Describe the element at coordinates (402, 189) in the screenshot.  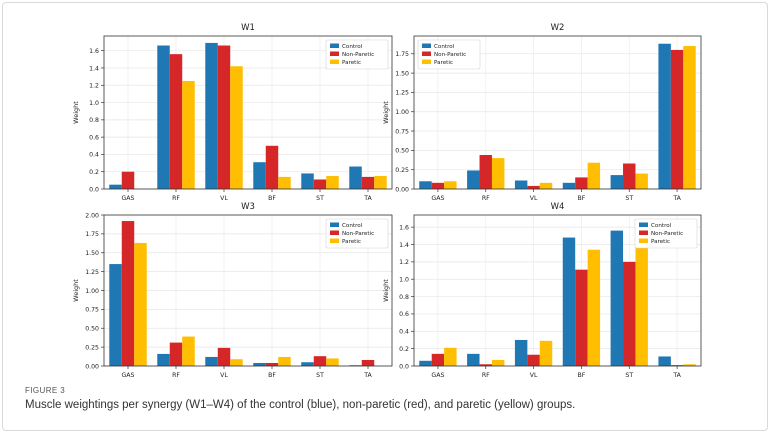
I see `y-tick-label: 0.00` at that location.